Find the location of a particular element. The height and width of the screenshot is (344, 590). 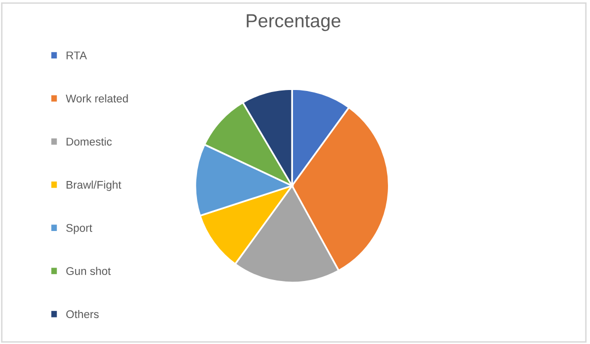

legend-label: RTA is located at coordinates (76, 56).